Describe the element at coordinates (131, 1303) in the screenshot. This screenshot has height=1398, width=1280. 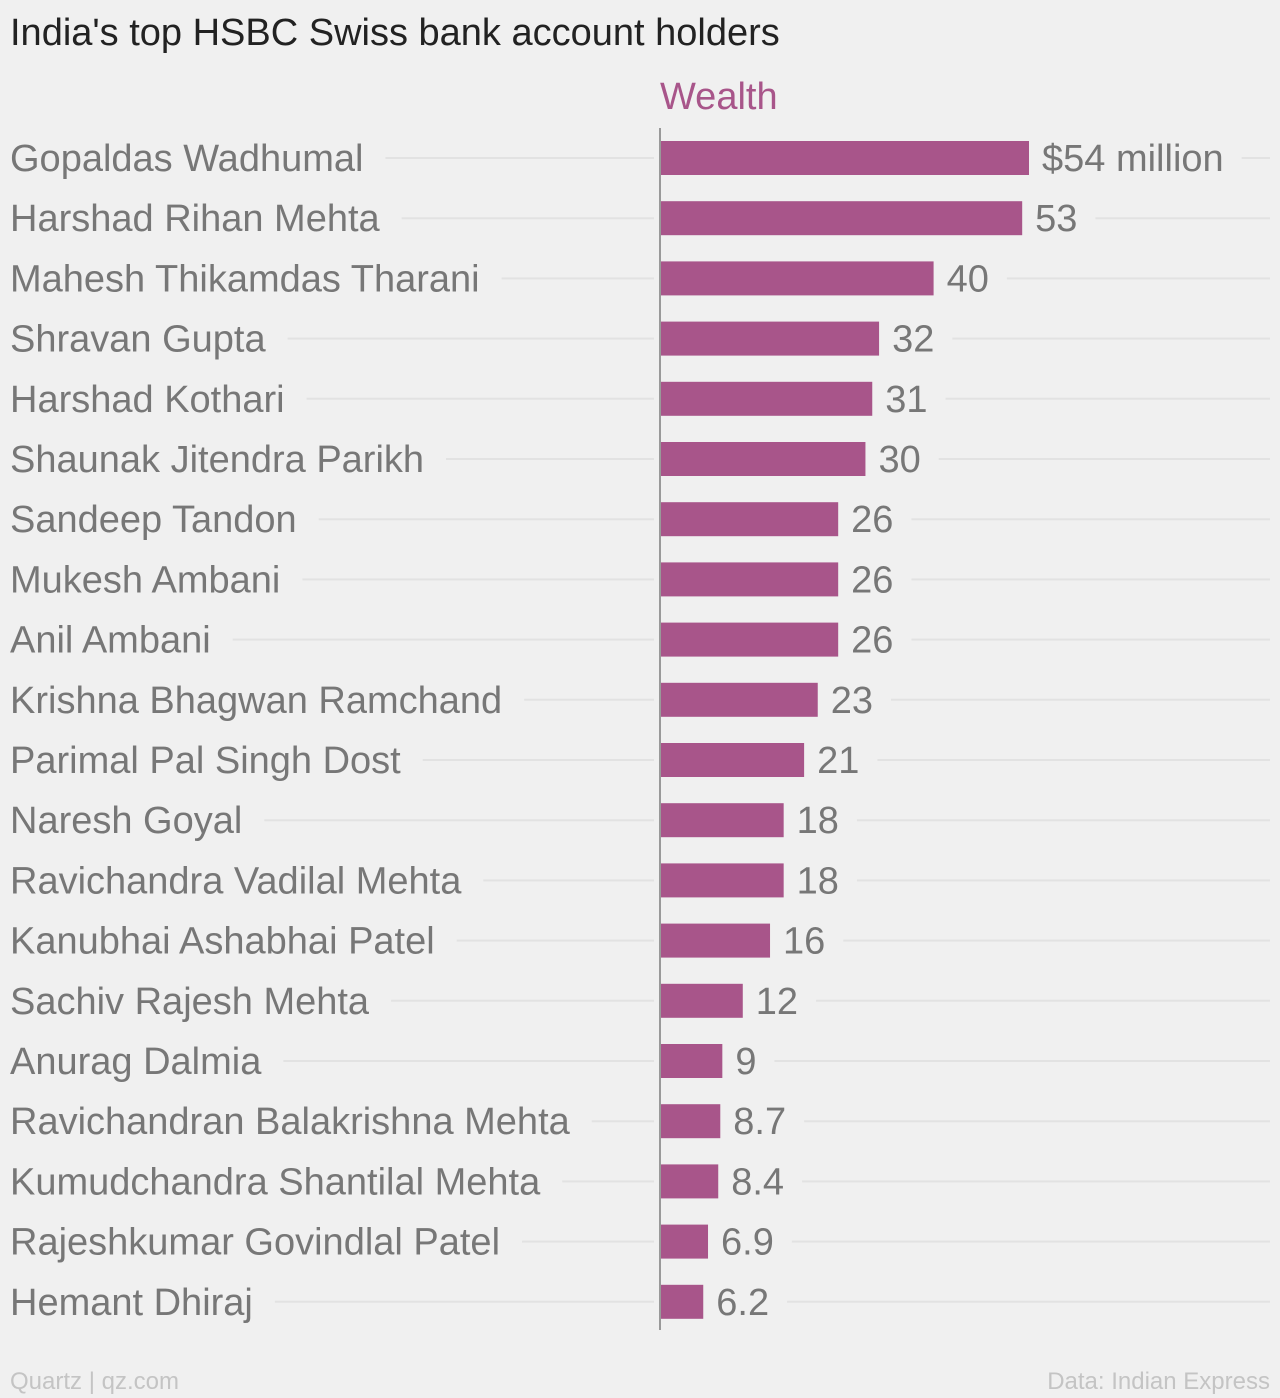
I see `category-label: Hemant Dhiraj` at that location.